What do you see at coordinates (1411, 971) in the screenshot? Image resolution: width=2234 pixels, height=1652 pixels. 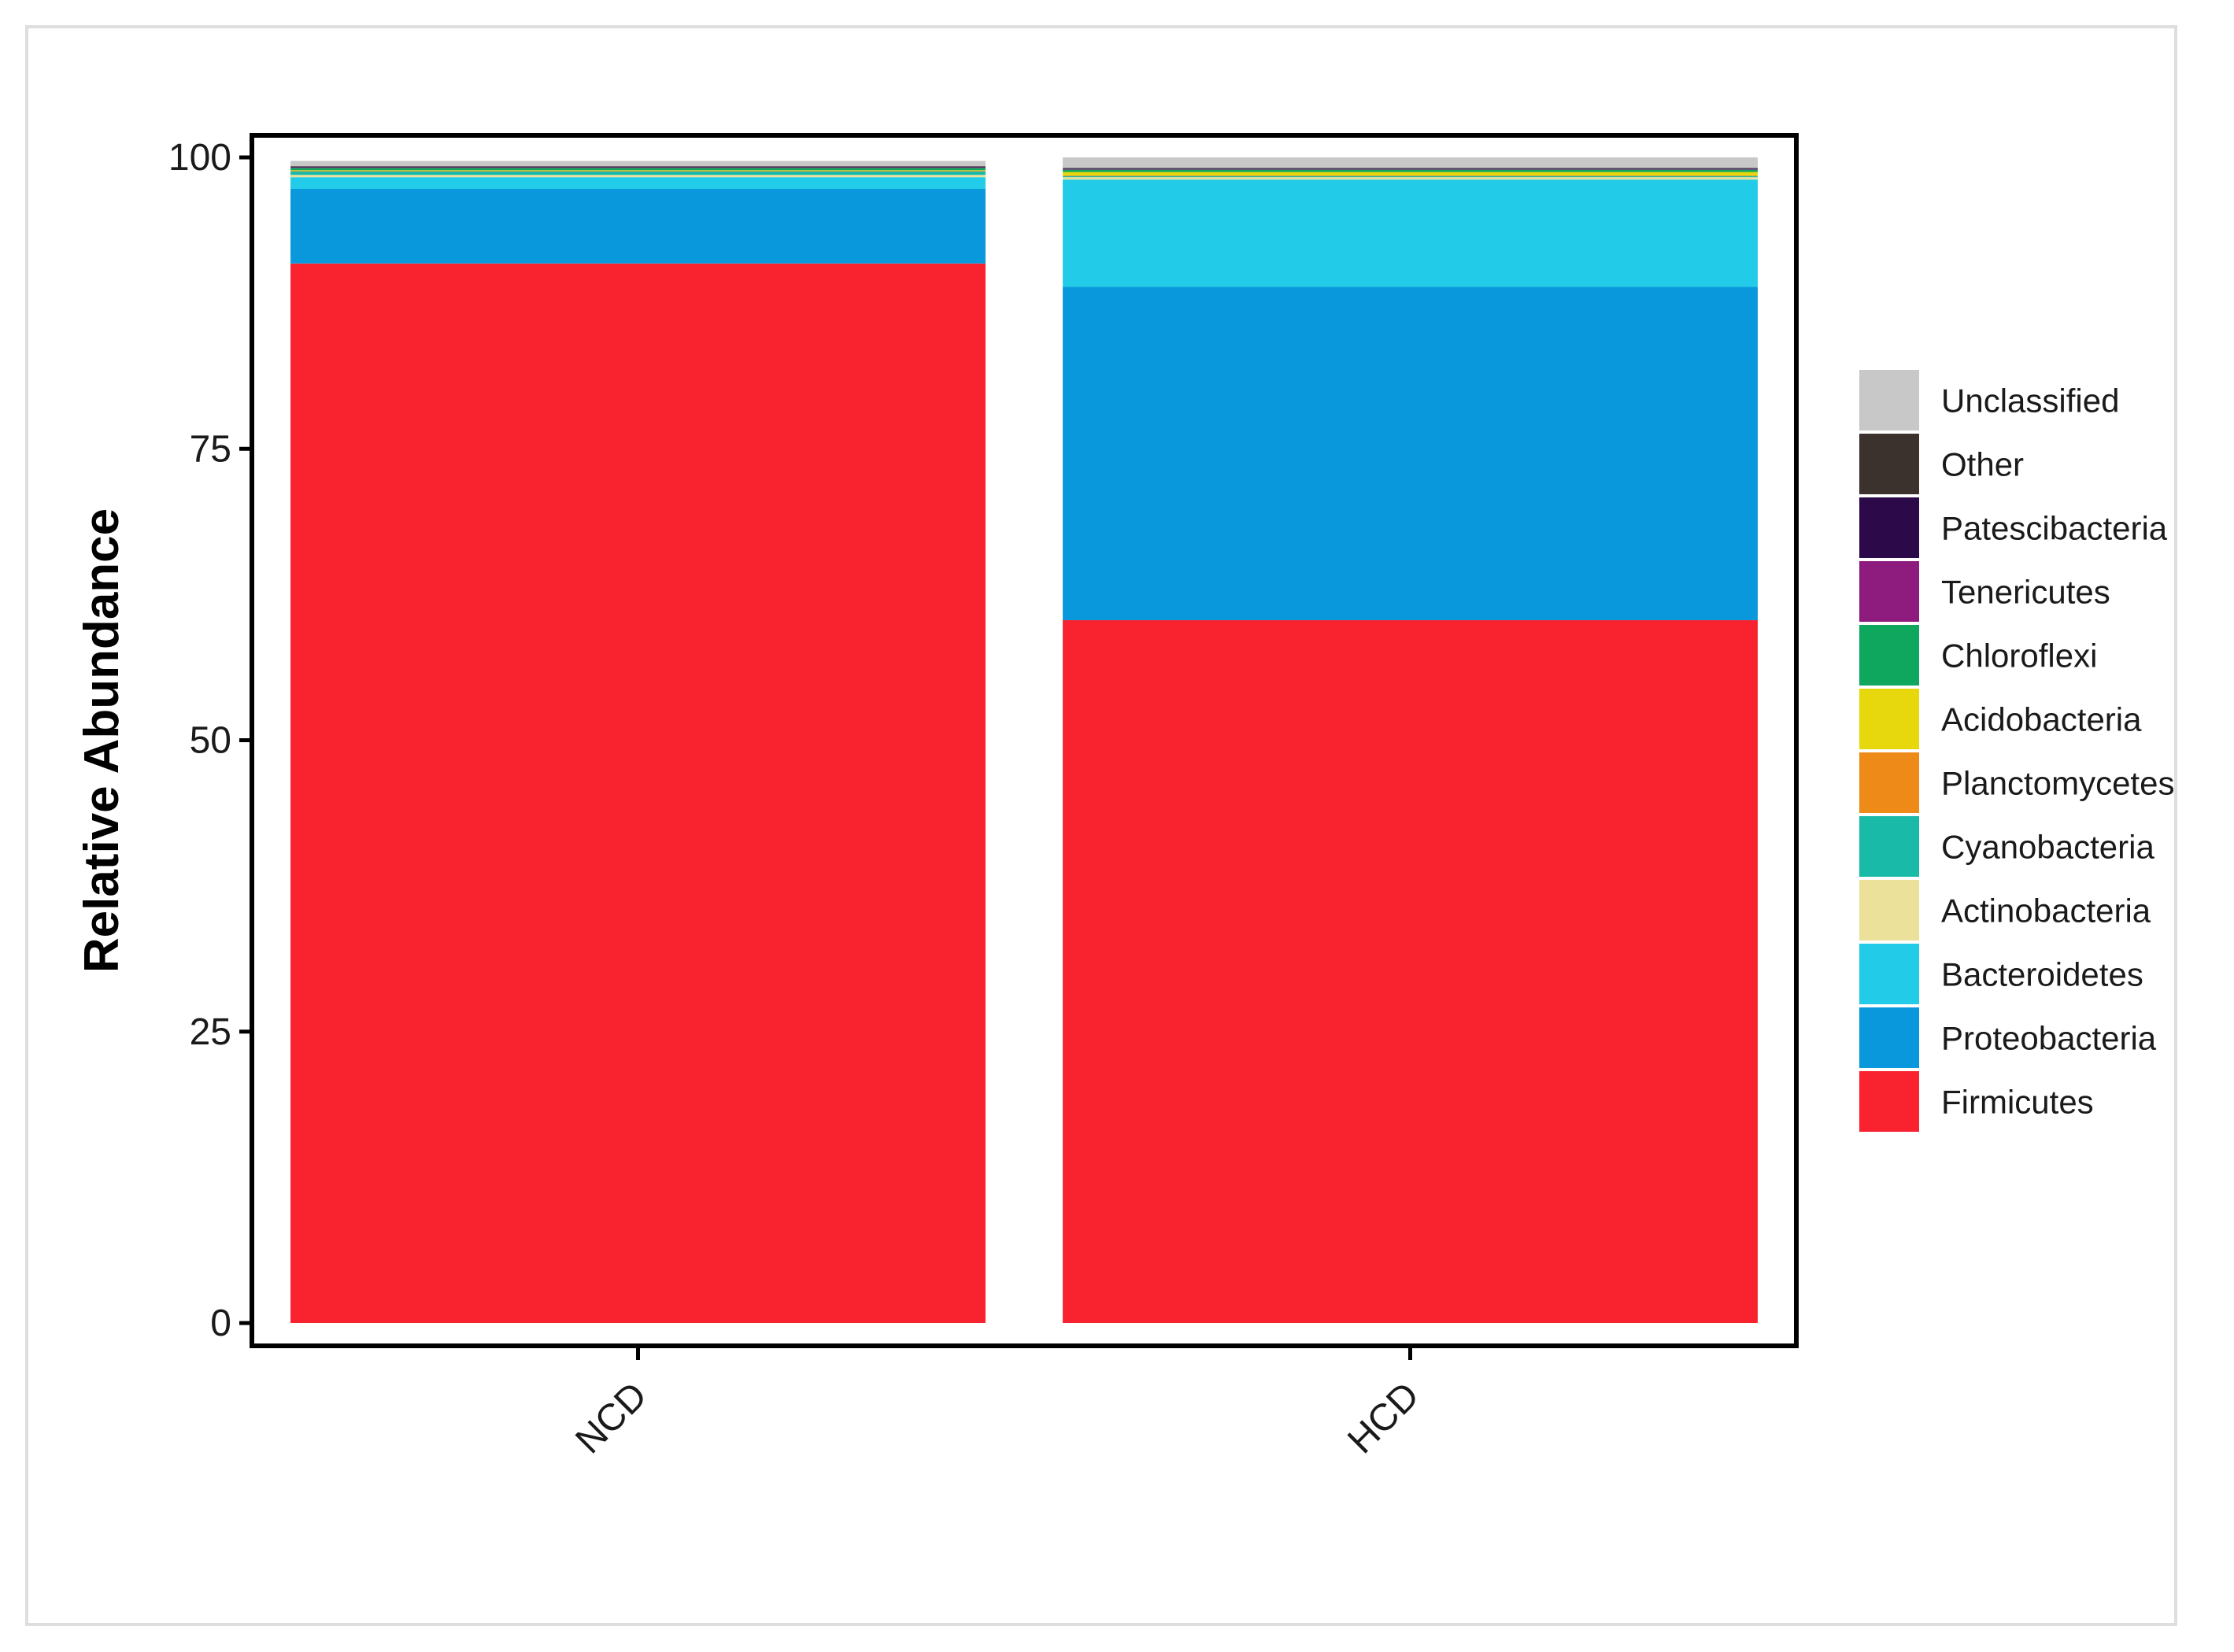 I see `bar-hcd-firmicutes` at bounding box center [1411, 971].